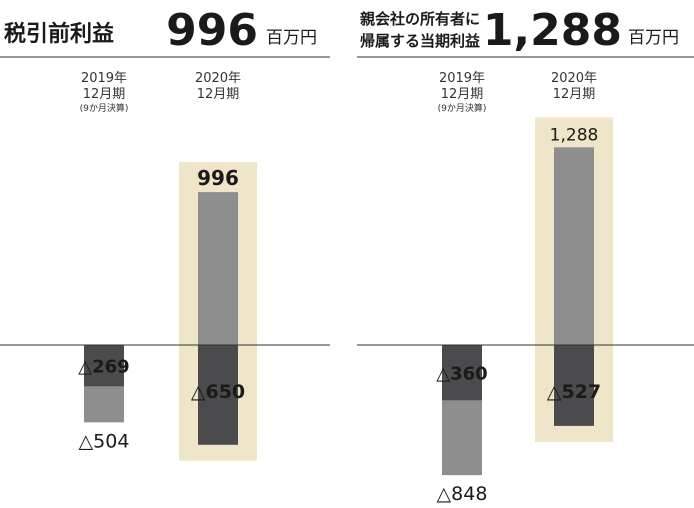 The height and width of the screenshot is (508, 694). Describe the element at coordinates (218, 94) in the screenshot. I see `category-period-2020-left: 12月期` at that location.